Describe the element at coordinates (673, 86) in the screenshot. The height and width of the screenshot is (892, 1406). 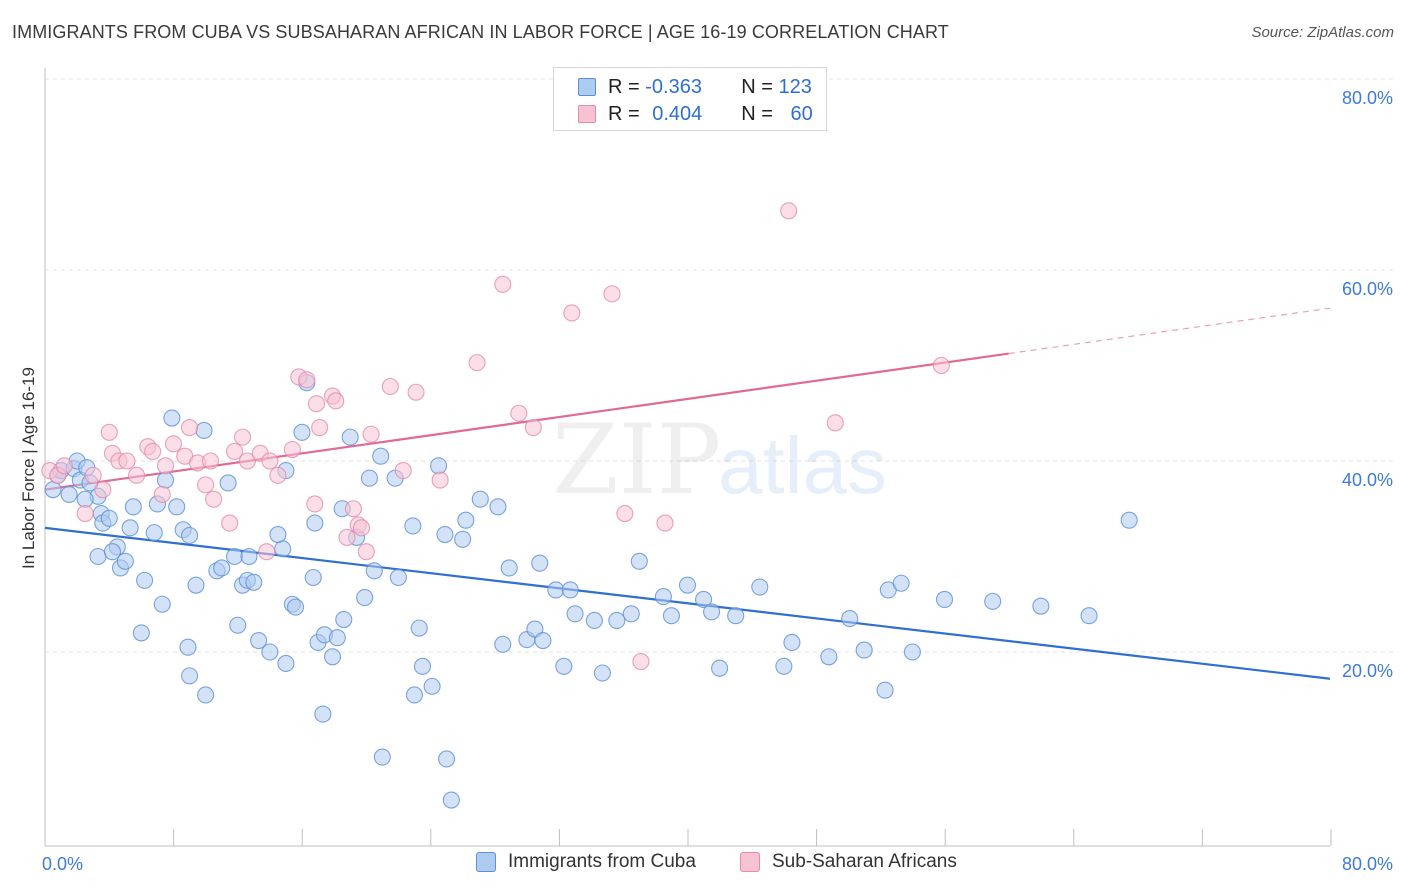
I see `legend-r-value-cuba: -0.363` at that location.